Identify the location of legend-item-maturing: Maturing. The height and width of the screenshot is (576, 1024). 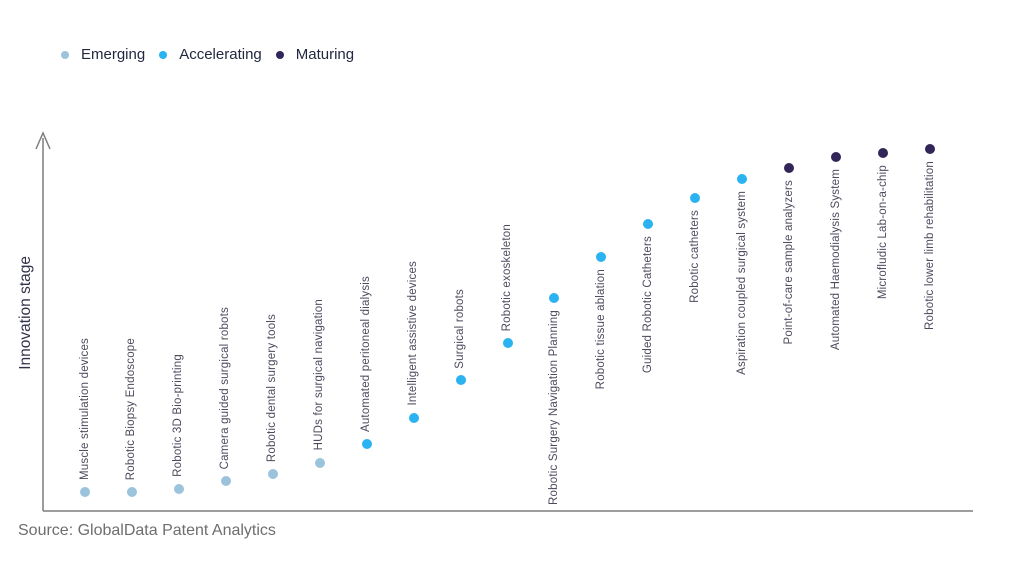
(315, 54).